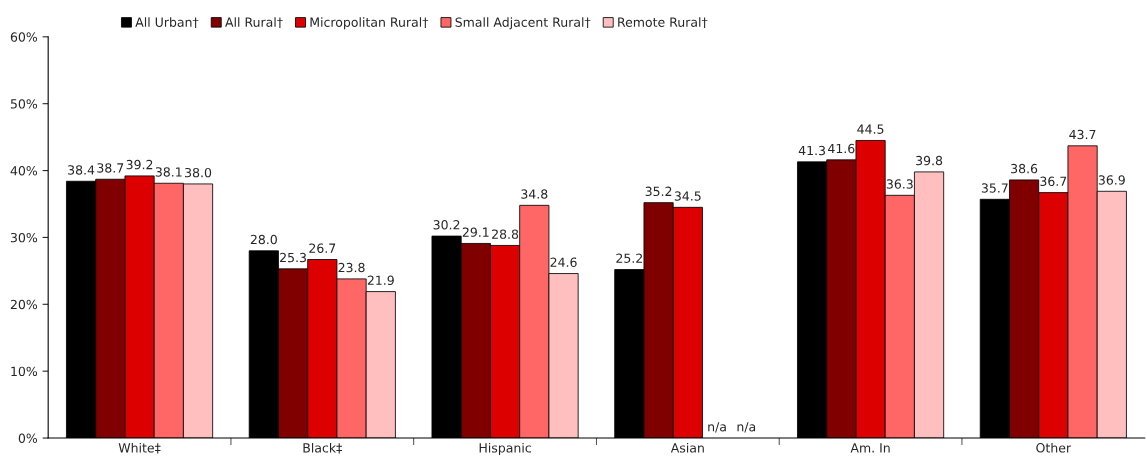  I want to click on legend-label: Small Adjacent Rural†, so click(523, 23).